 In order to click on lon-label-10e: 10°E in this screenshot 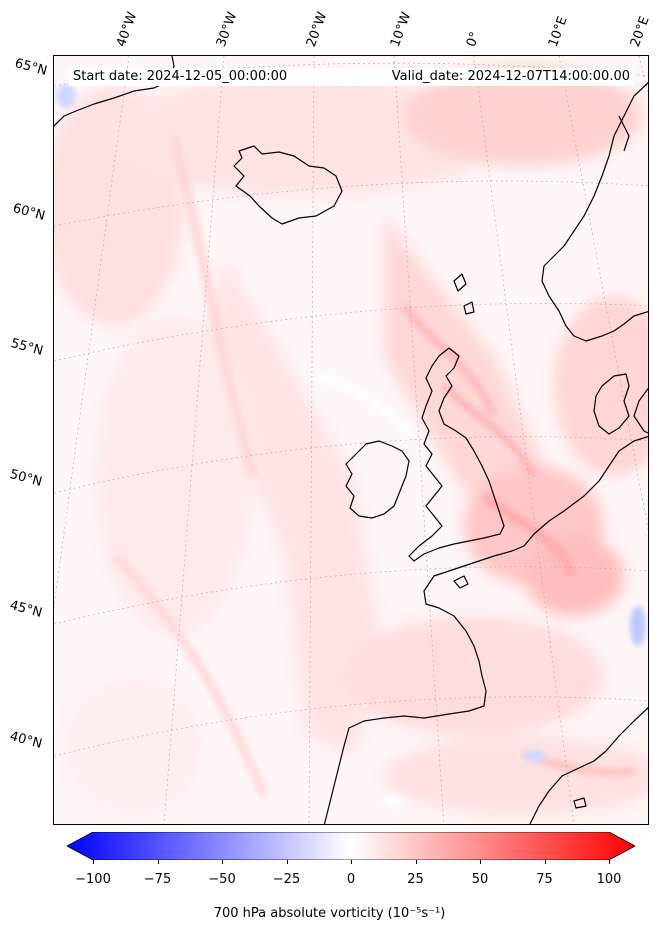, I will do `click(558, 32)`.